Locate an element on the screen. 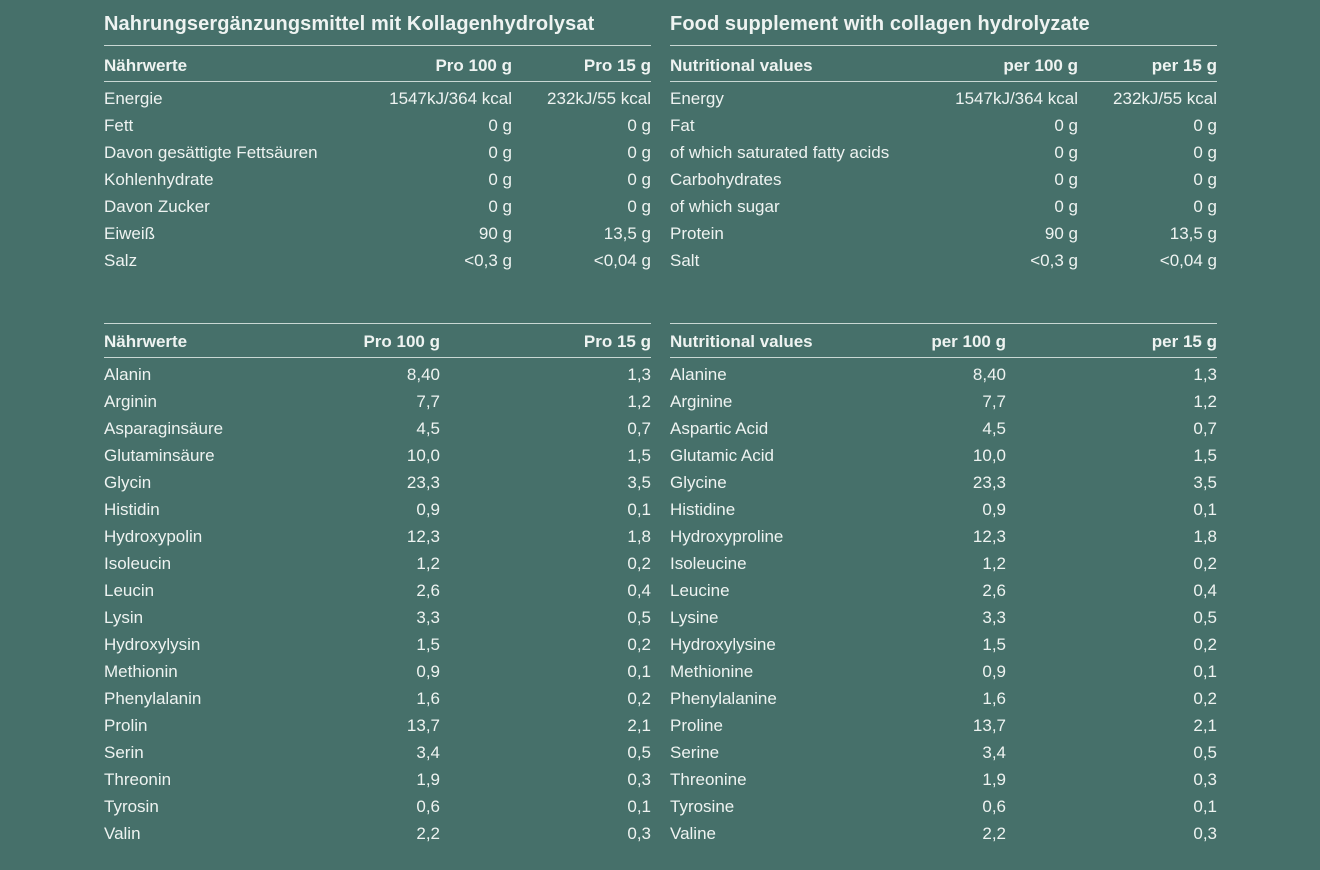 This screenshot has height=870, width=1320. table-row: Glutamic Acid 10,0 1,5 is located at coordinates (943, 455).